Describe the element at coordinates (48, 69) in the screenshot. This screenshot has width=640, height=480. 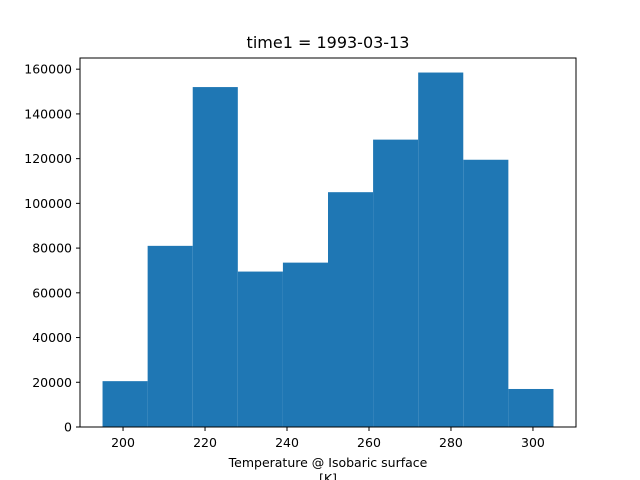
I see `y-tick-label: 160000` at that location.